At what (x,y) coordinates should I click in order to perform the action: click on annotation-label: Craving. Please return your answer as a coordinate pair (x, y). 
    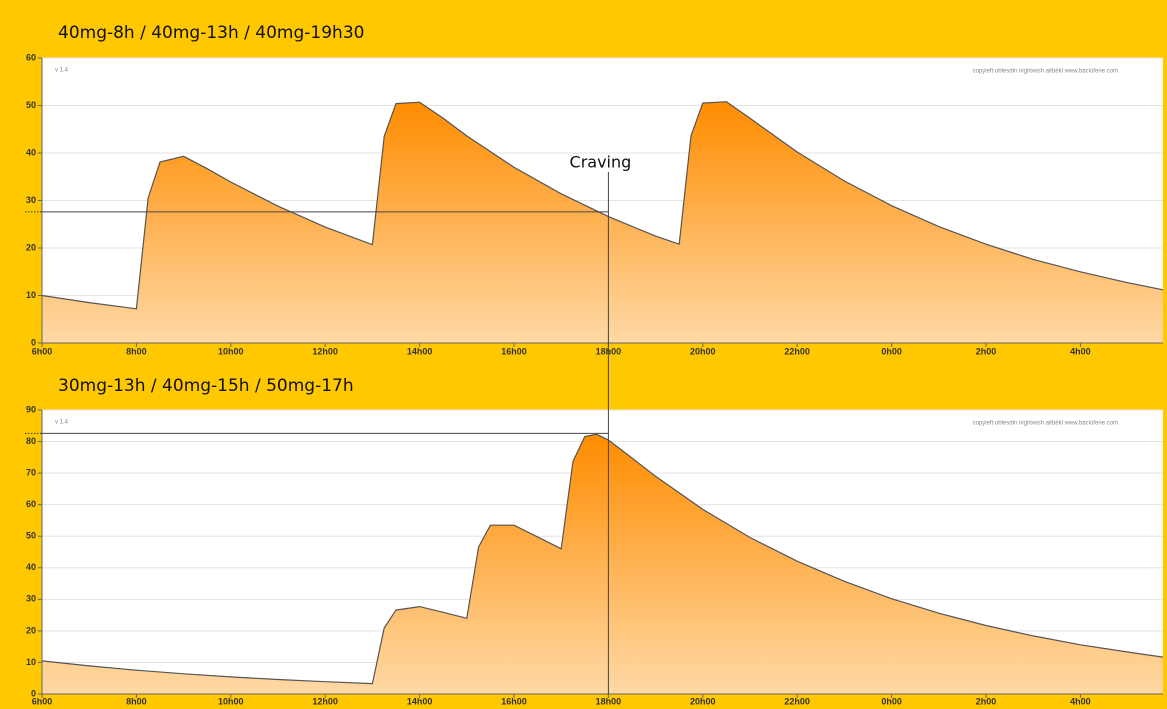
    Looking at the image, I should click on (601, 162).